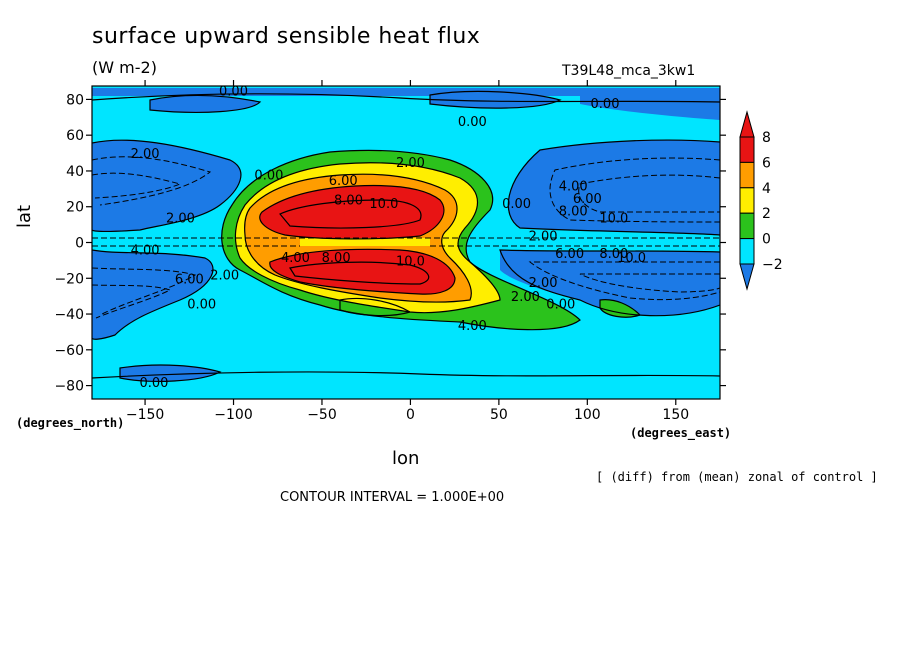 The image size is (904, 654). I want to click on x-tick-label: −50, so click(322, 415).